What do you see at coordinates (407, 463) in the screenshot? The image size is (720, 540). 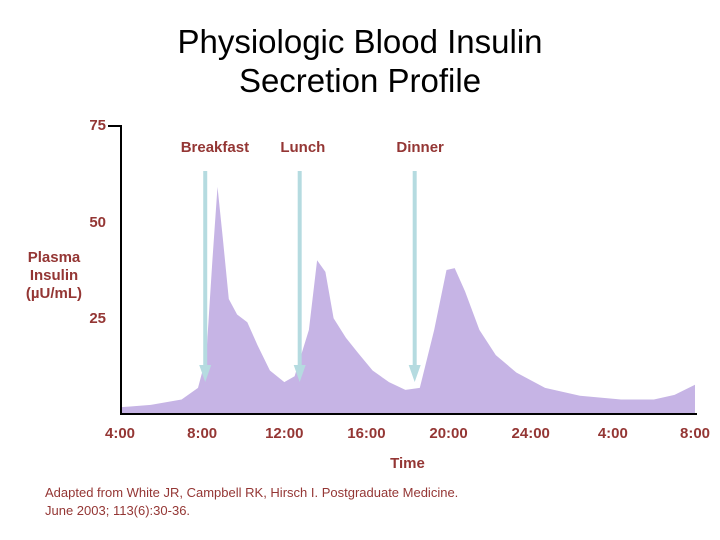 I see `x-axis-title: Time` at bounding box center [407, 463].